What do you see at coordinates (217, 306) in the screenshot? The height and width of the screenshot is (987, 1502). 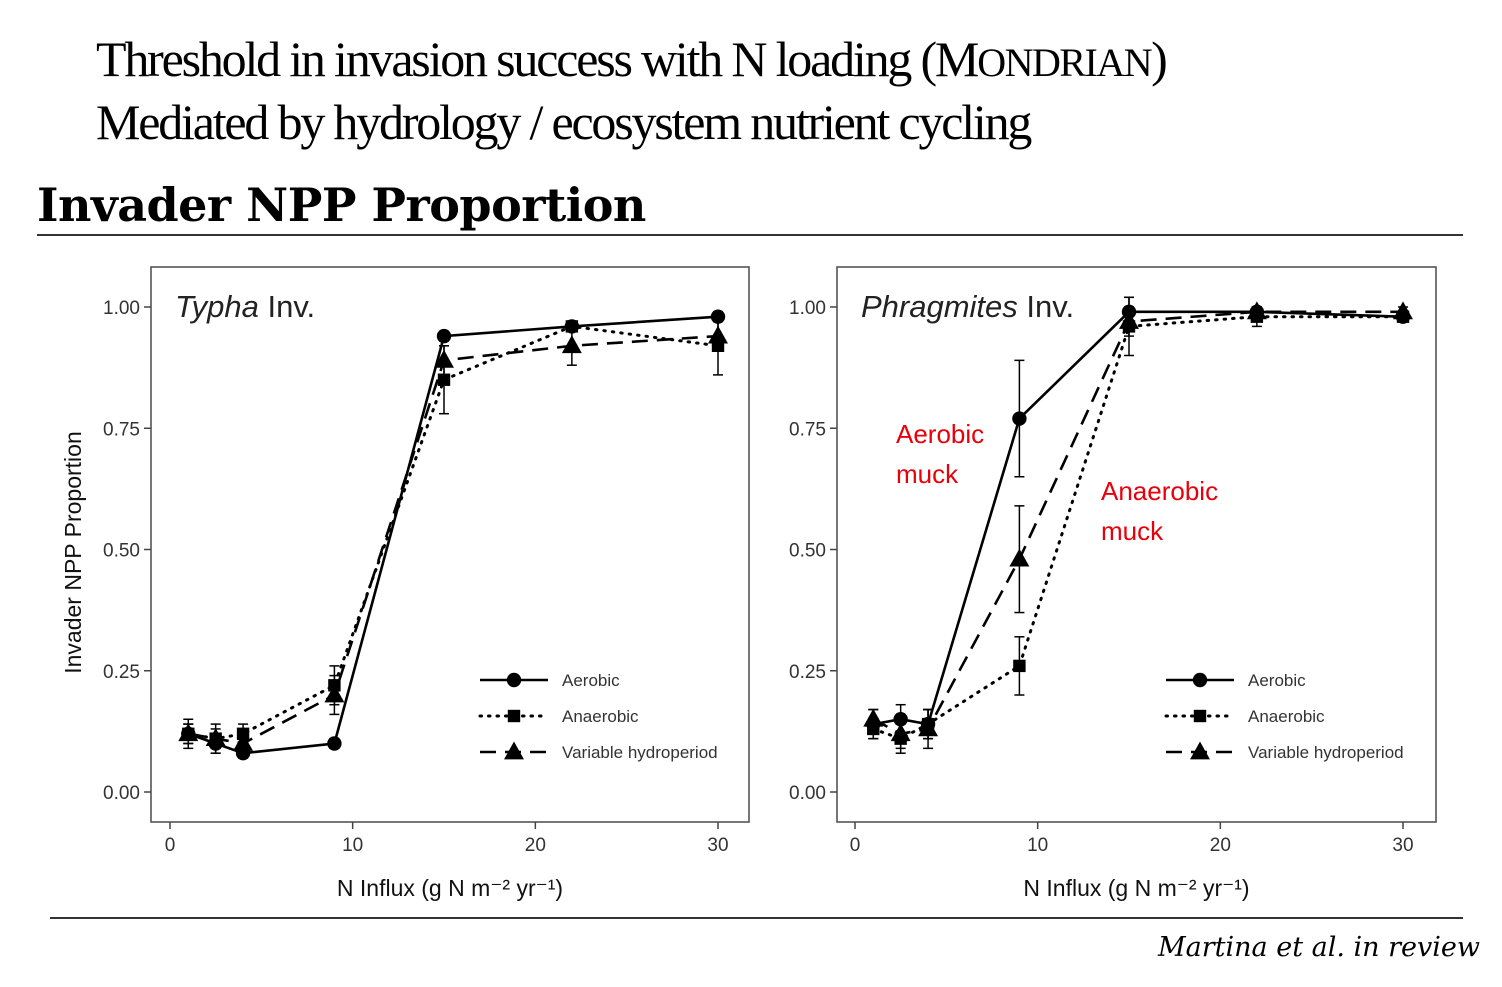 I see `panel-label-taxon: Typha` at bounding box center [217, 306].